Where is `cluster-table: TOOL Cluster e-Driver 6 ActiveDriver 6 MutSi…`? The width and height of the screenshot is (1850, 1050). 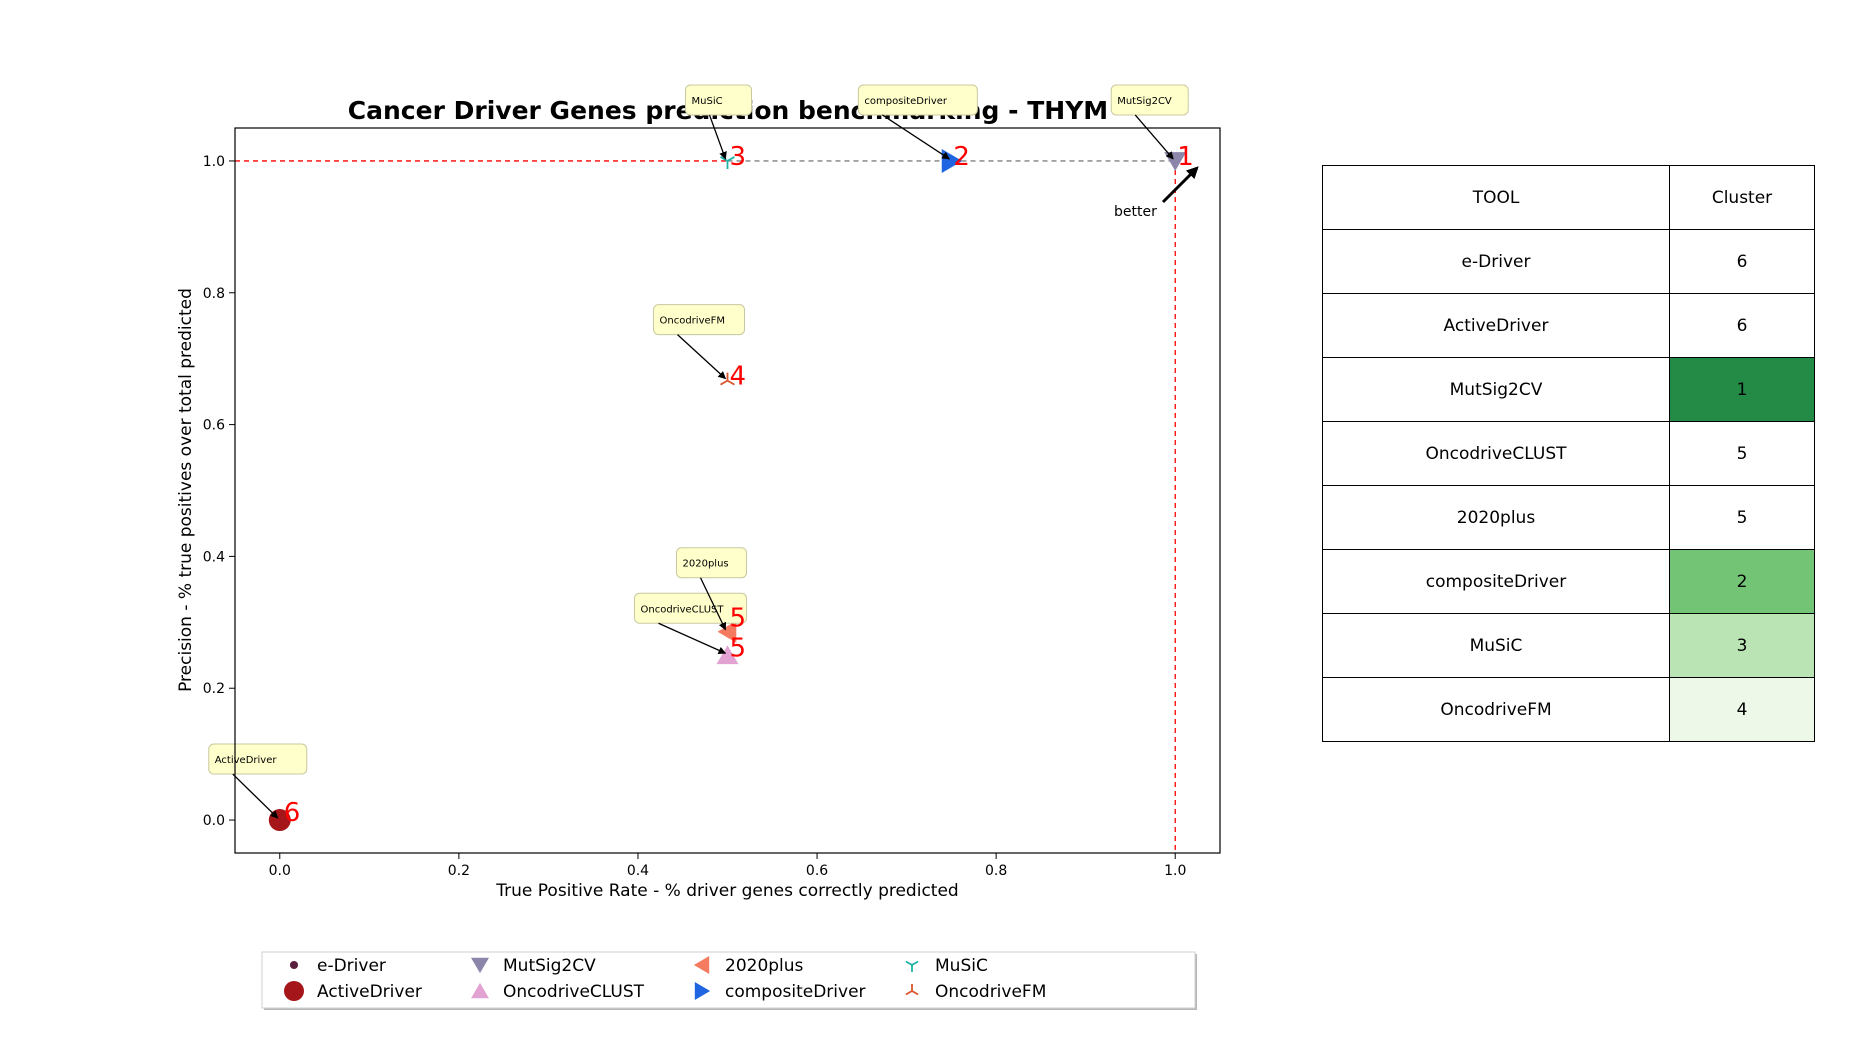 cluster-table: TOOL Cluster e-Driver 6 ActiveDriver 6 MutSi… is located at coordinates (1568, 453).